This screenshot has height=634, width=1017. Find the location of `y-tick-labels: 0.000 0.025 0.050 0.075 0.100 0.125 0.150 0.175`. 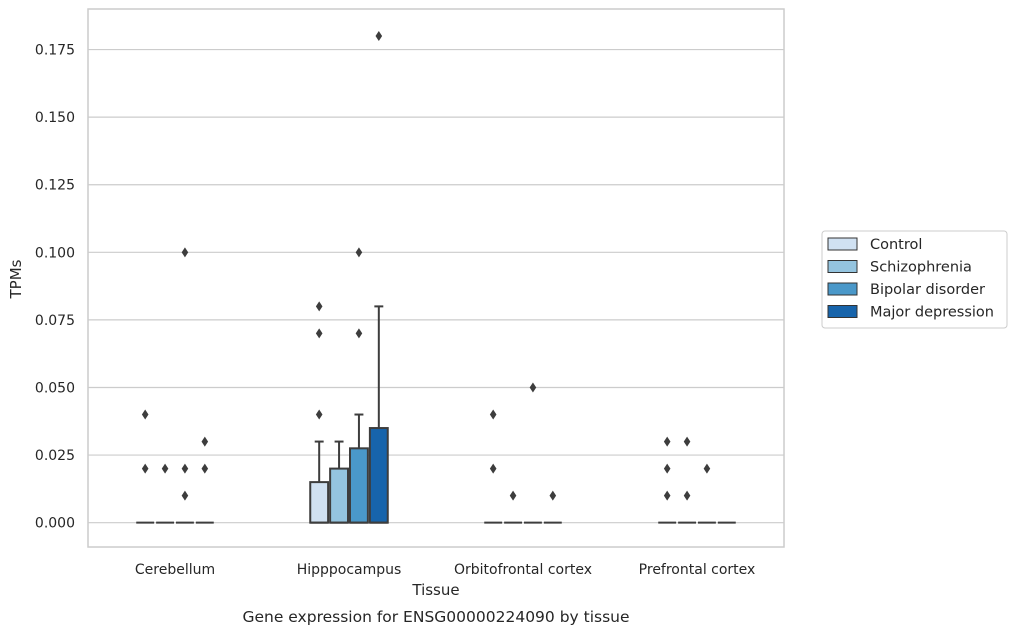

y-tick-labels: 0.000 0.025 0.050 0.075 0.100 0.125 0.150 0.175 is located at coordinates (55, 287).